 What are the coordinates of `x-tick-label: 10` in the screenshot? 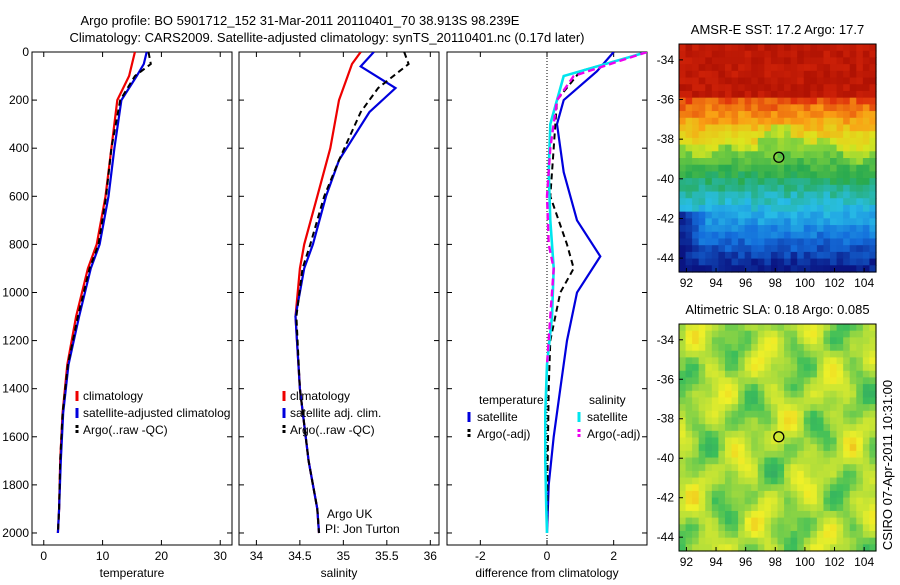 It's located at (103, 556).